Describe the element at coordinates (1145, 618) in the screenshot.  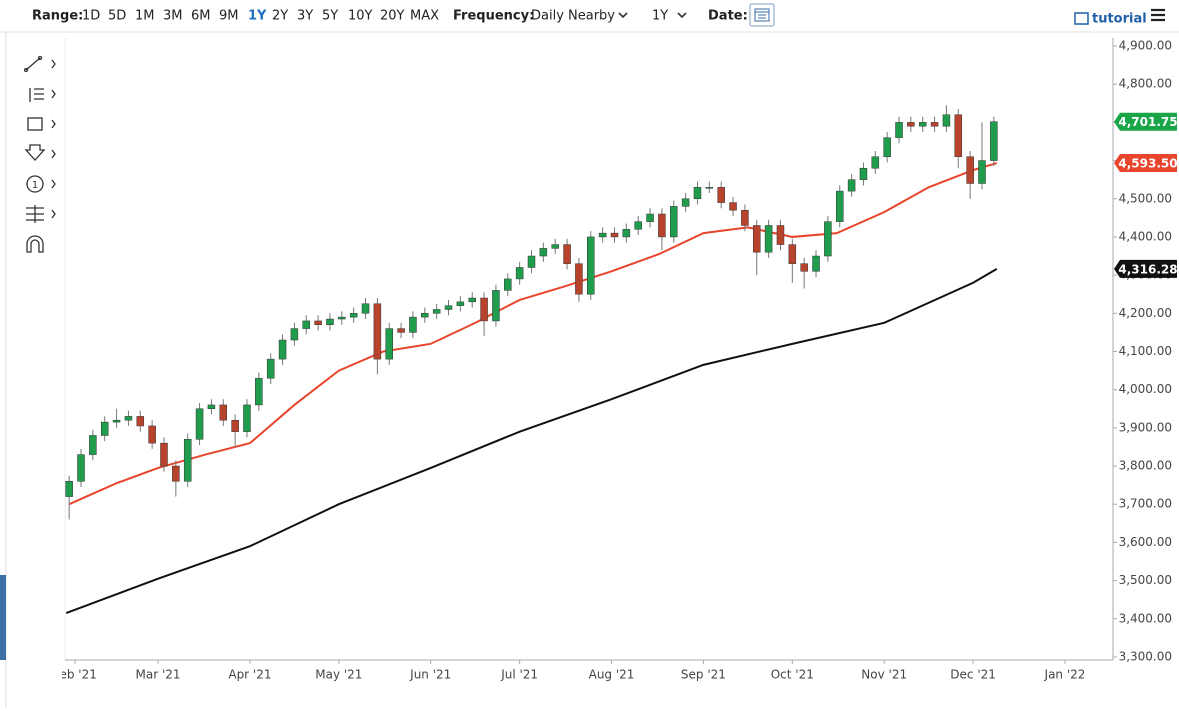
I see `y-tick-label: 3,400.00` at that location.